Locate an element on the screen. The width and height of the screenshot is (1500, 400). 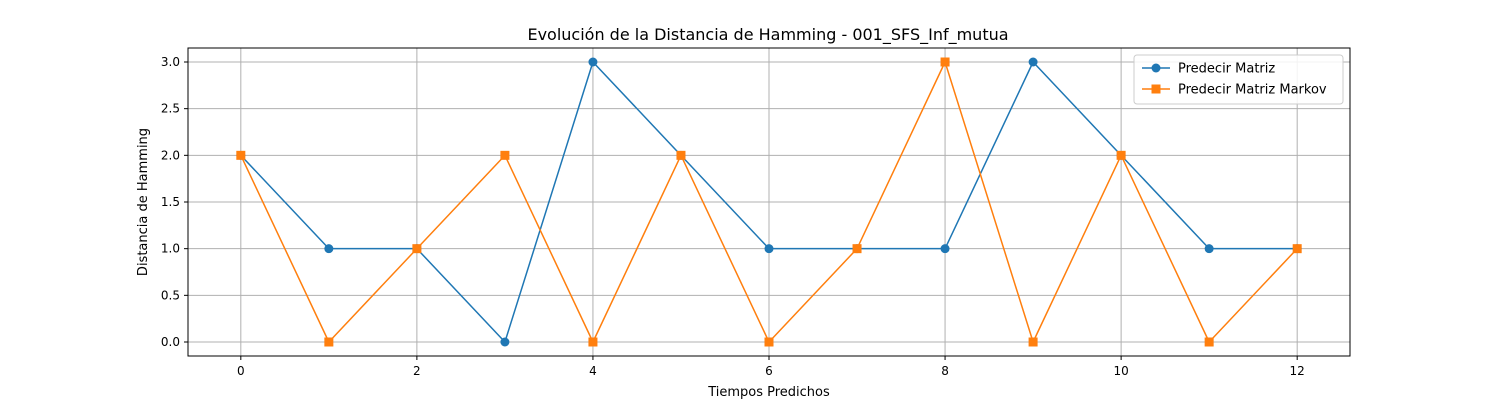
legend-label: Predecir Matriz Markov is located at coordinates (1252, 90).